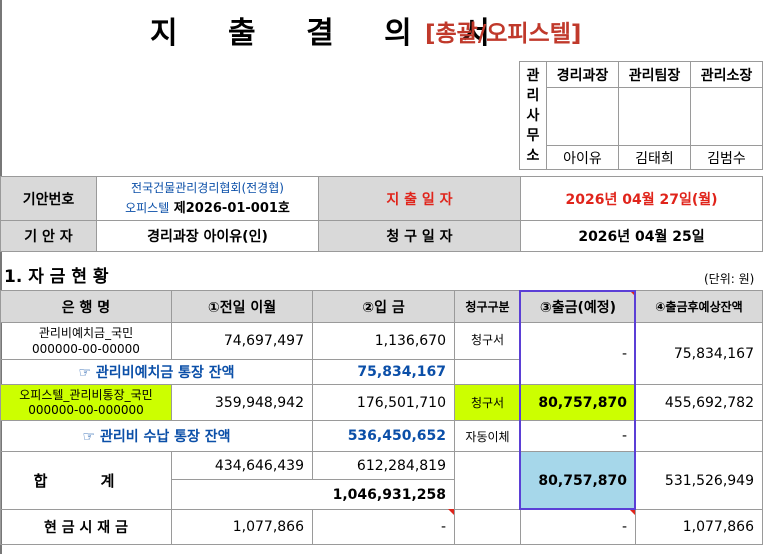  Describe the element at coordinates (578, 306) in the screenshot. I see `col-header-withdraw: ③출금(예정)` at that location.